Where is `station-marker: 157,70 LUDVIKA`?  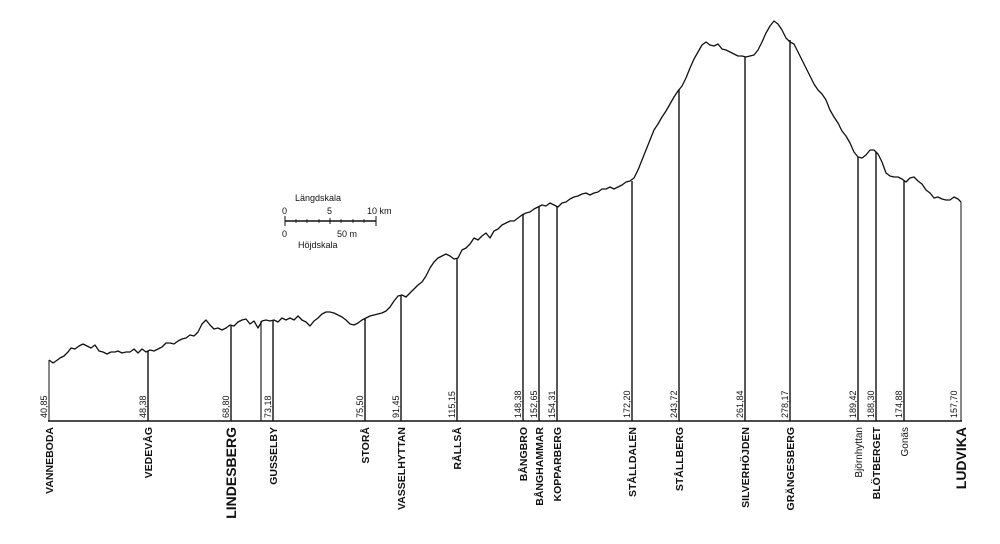 station-marker: 157,70 LUDVIKA is located at coordinates (959, 439).